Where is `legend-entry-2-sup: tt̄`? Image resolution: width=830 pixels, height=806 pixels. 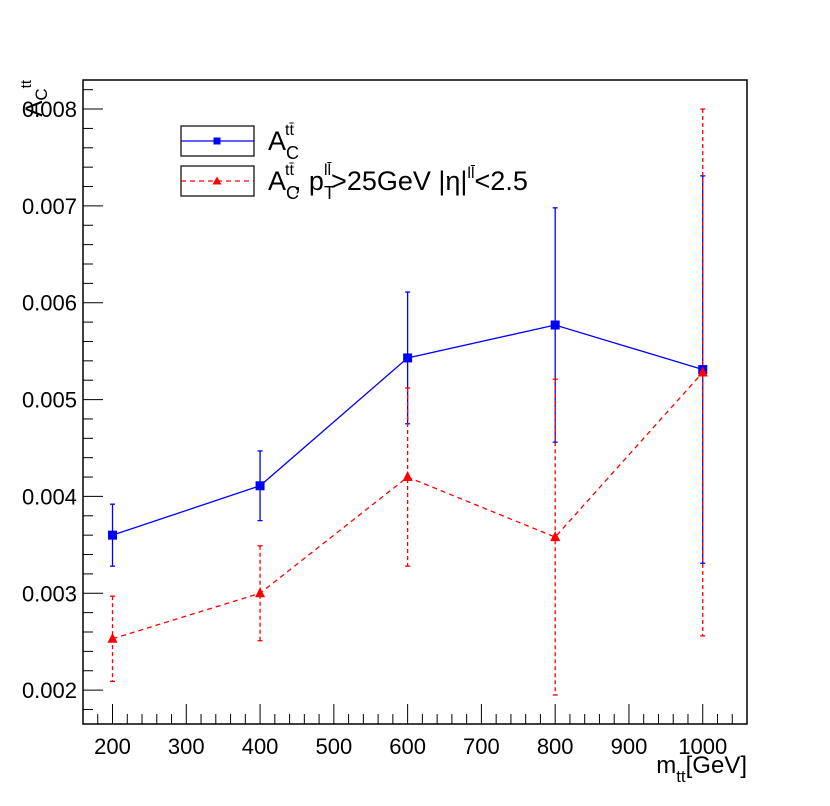 legend-entry-2-sup: tt̄ is located at coordinates (289, 170).